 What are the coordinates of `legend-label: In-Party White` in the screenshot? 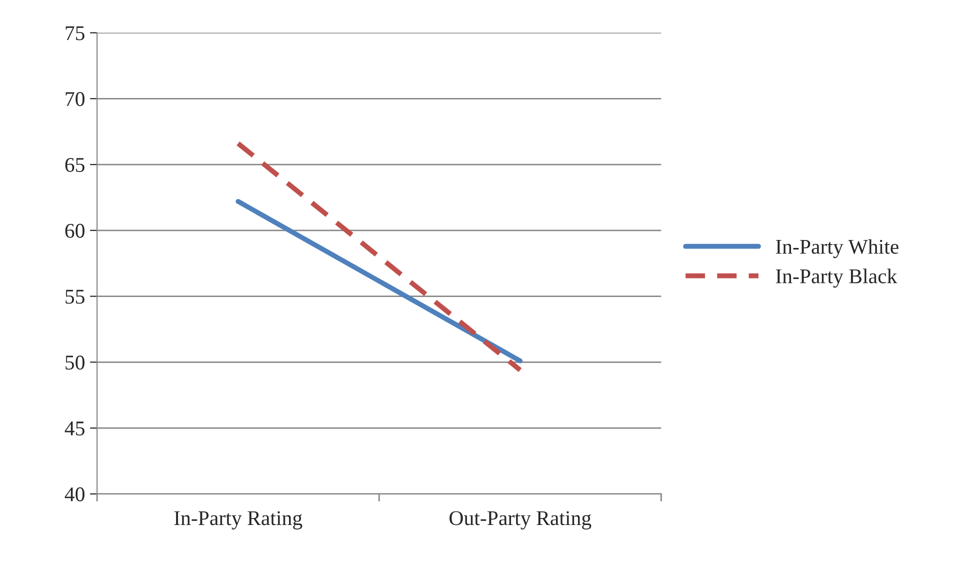 It's located at (837, 248).